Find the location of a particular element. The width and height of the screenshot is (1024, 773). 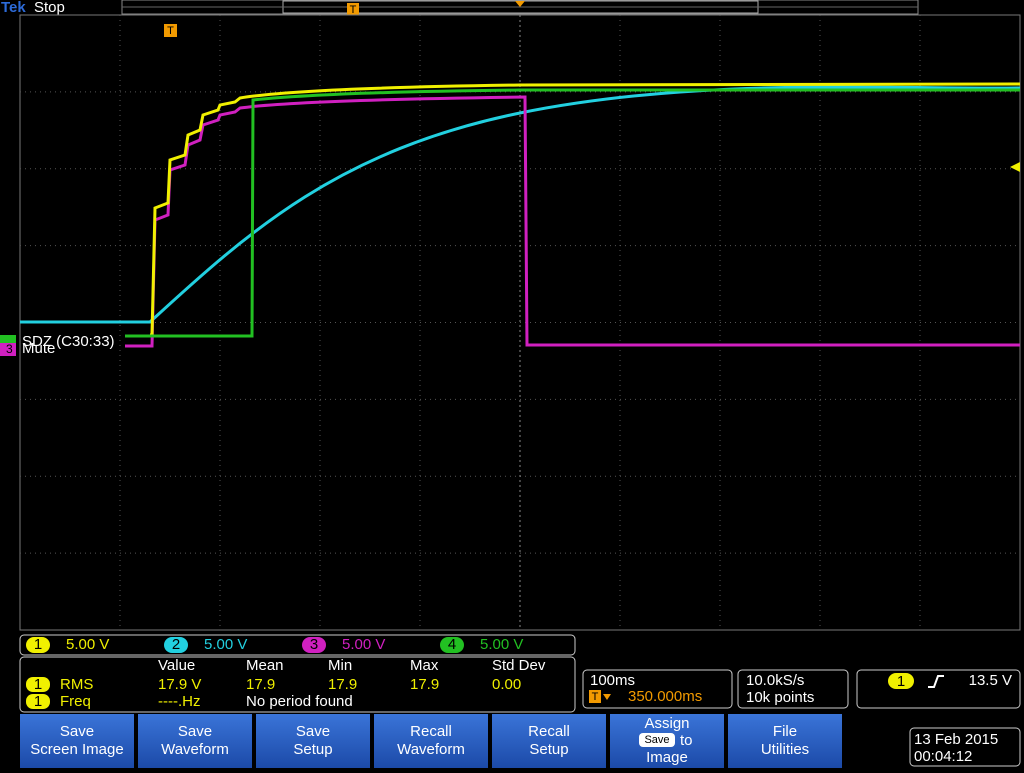

trigger-source: 1 is located at coordinates (901, 681).